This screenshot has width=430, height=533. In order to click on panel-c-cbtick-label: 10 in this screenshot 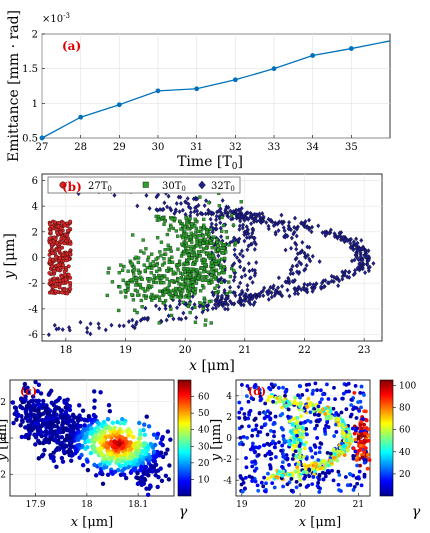, I will do `click(204, 480)`.